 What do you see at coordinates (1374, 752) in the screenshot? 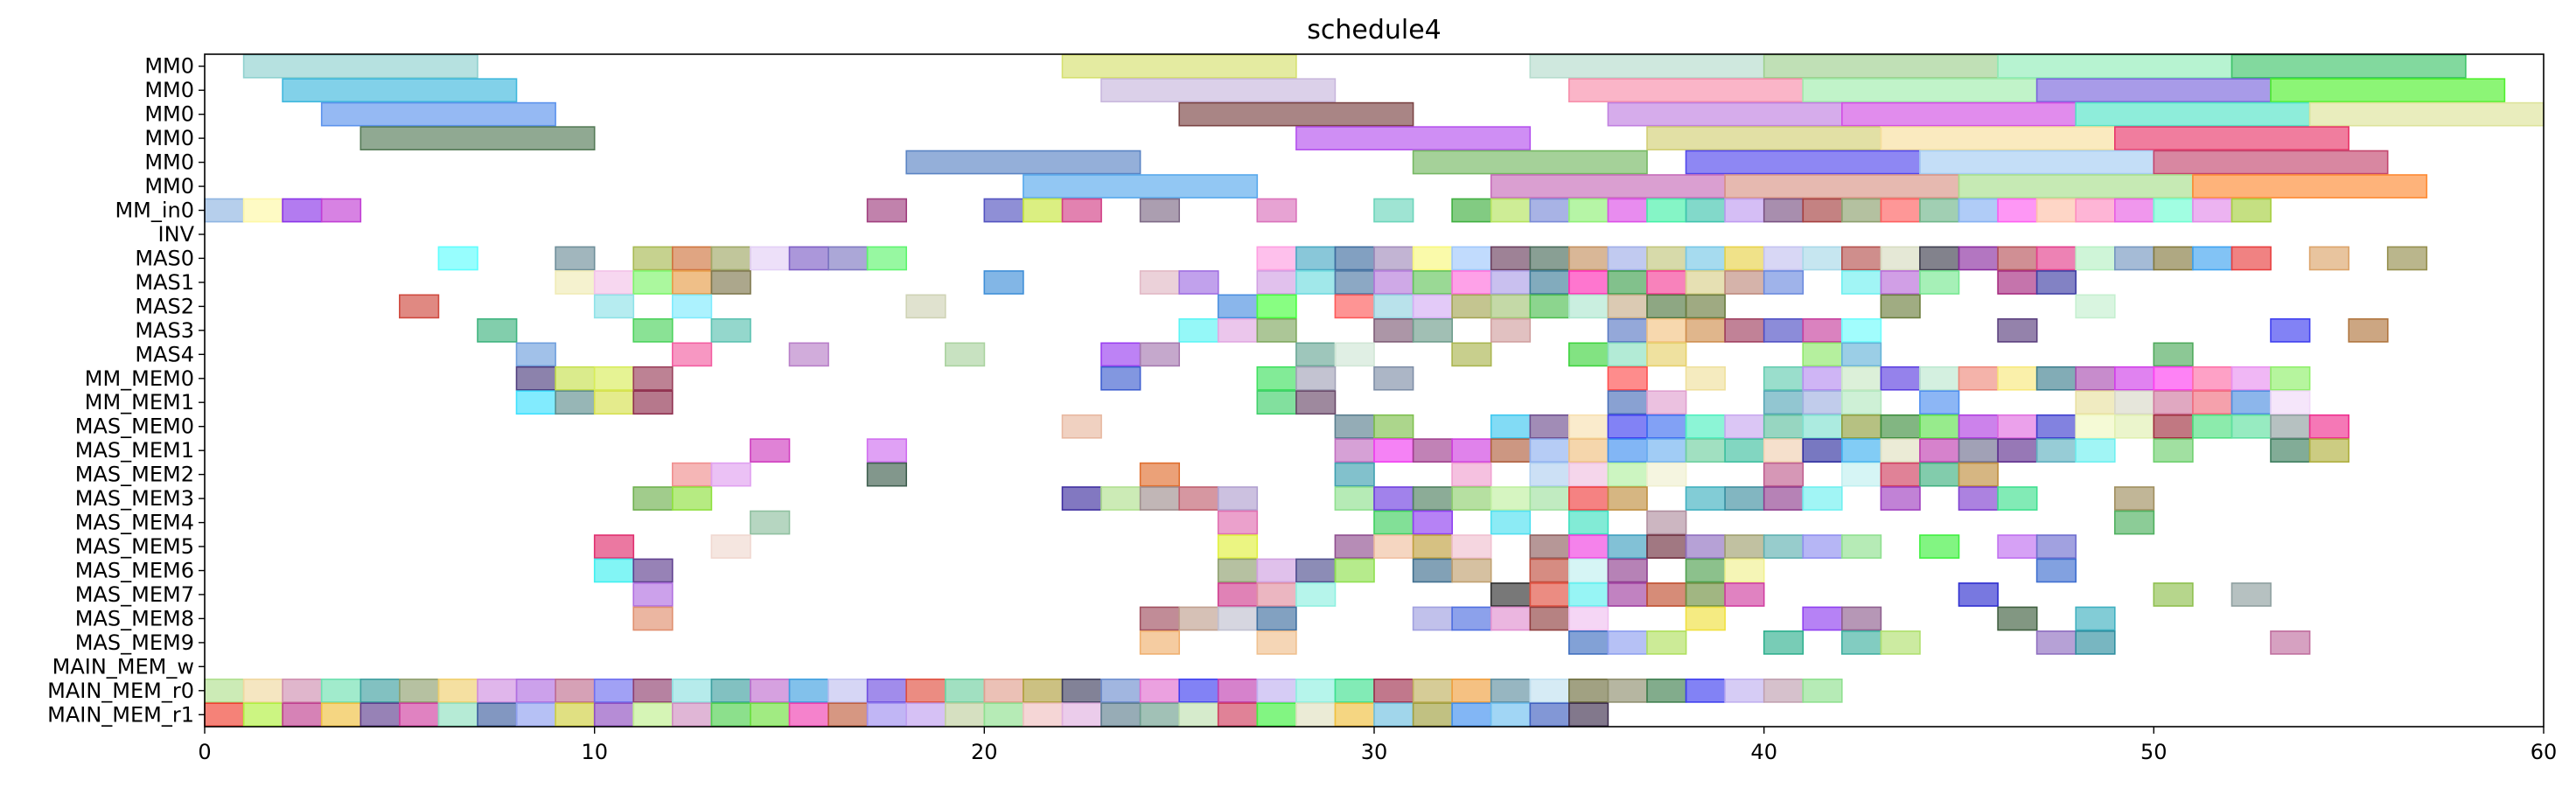
I see `x-tick-label: 30` at bounding box center [1374, 752].